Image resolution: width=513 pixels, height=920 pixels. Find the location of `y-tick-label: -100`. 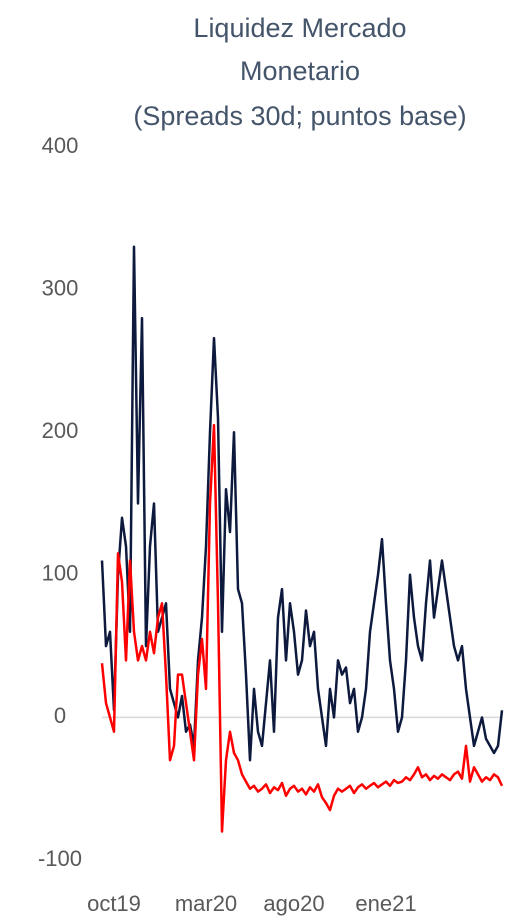

y-tick-label: -100 is located at coordinates (60, 858).